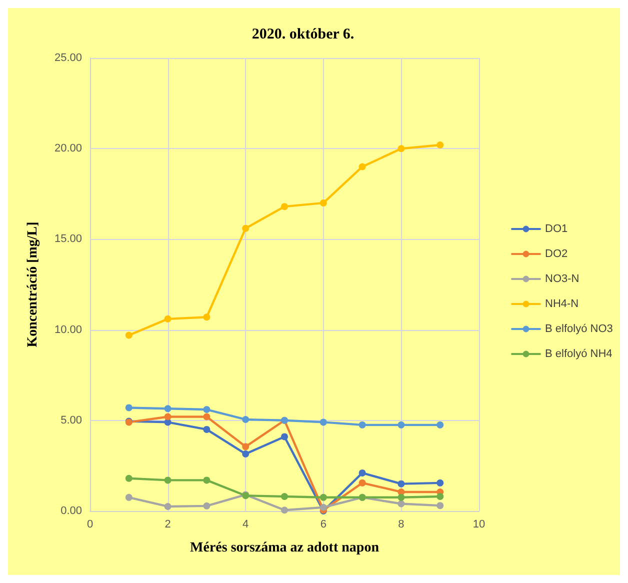 The image size is (628, 583). What do you see at coordinates (68, 58) in the screenshot?
I see `y-tick-label: 25.00` at bounding box center [68, 58].